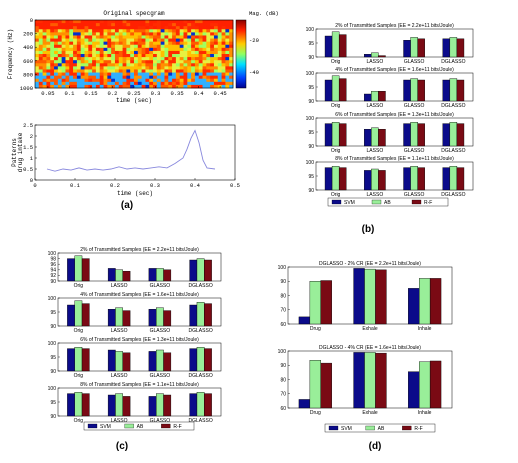 The height and width of the screenshot is (463, 518). What do you see at coordinates (140, 427) in the screenshot?
I see `legend-label: AB` at bounding box center [140, 427].